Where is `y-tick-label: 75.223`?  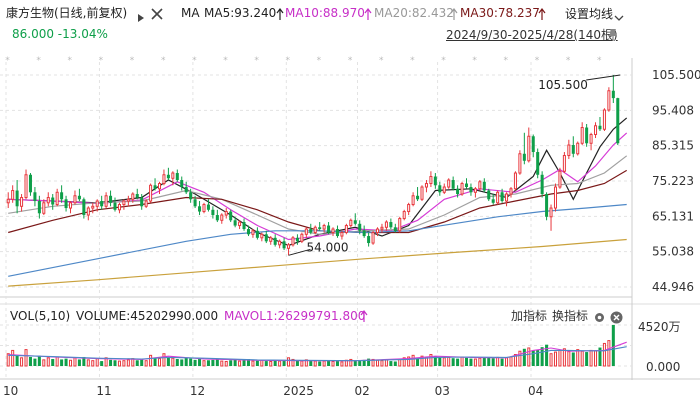
y-tick-label: 75.223 is located at coordinates (673, 181).